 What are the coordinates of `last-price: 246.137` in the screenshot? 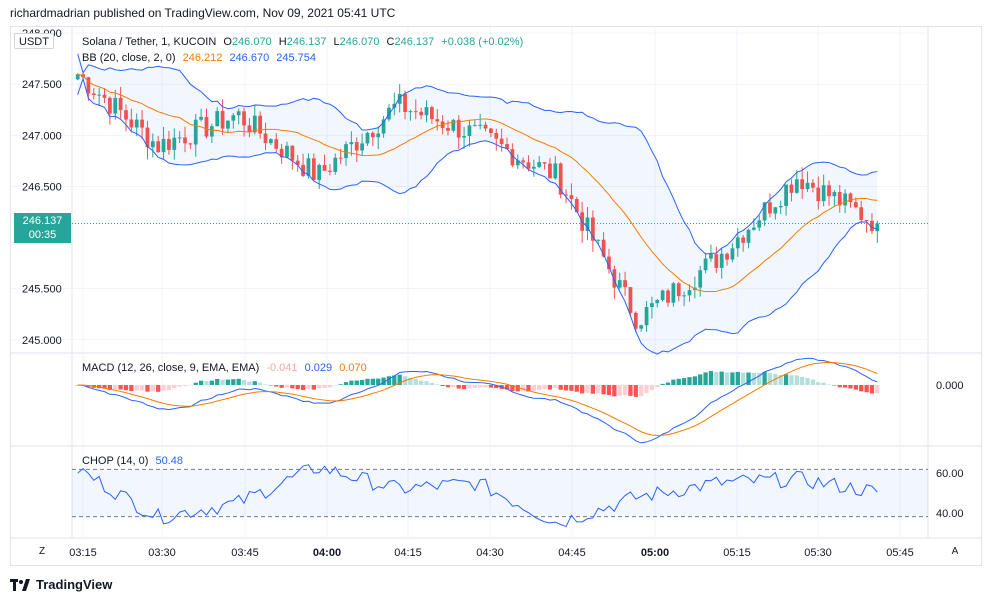 It's located at (42, 221).